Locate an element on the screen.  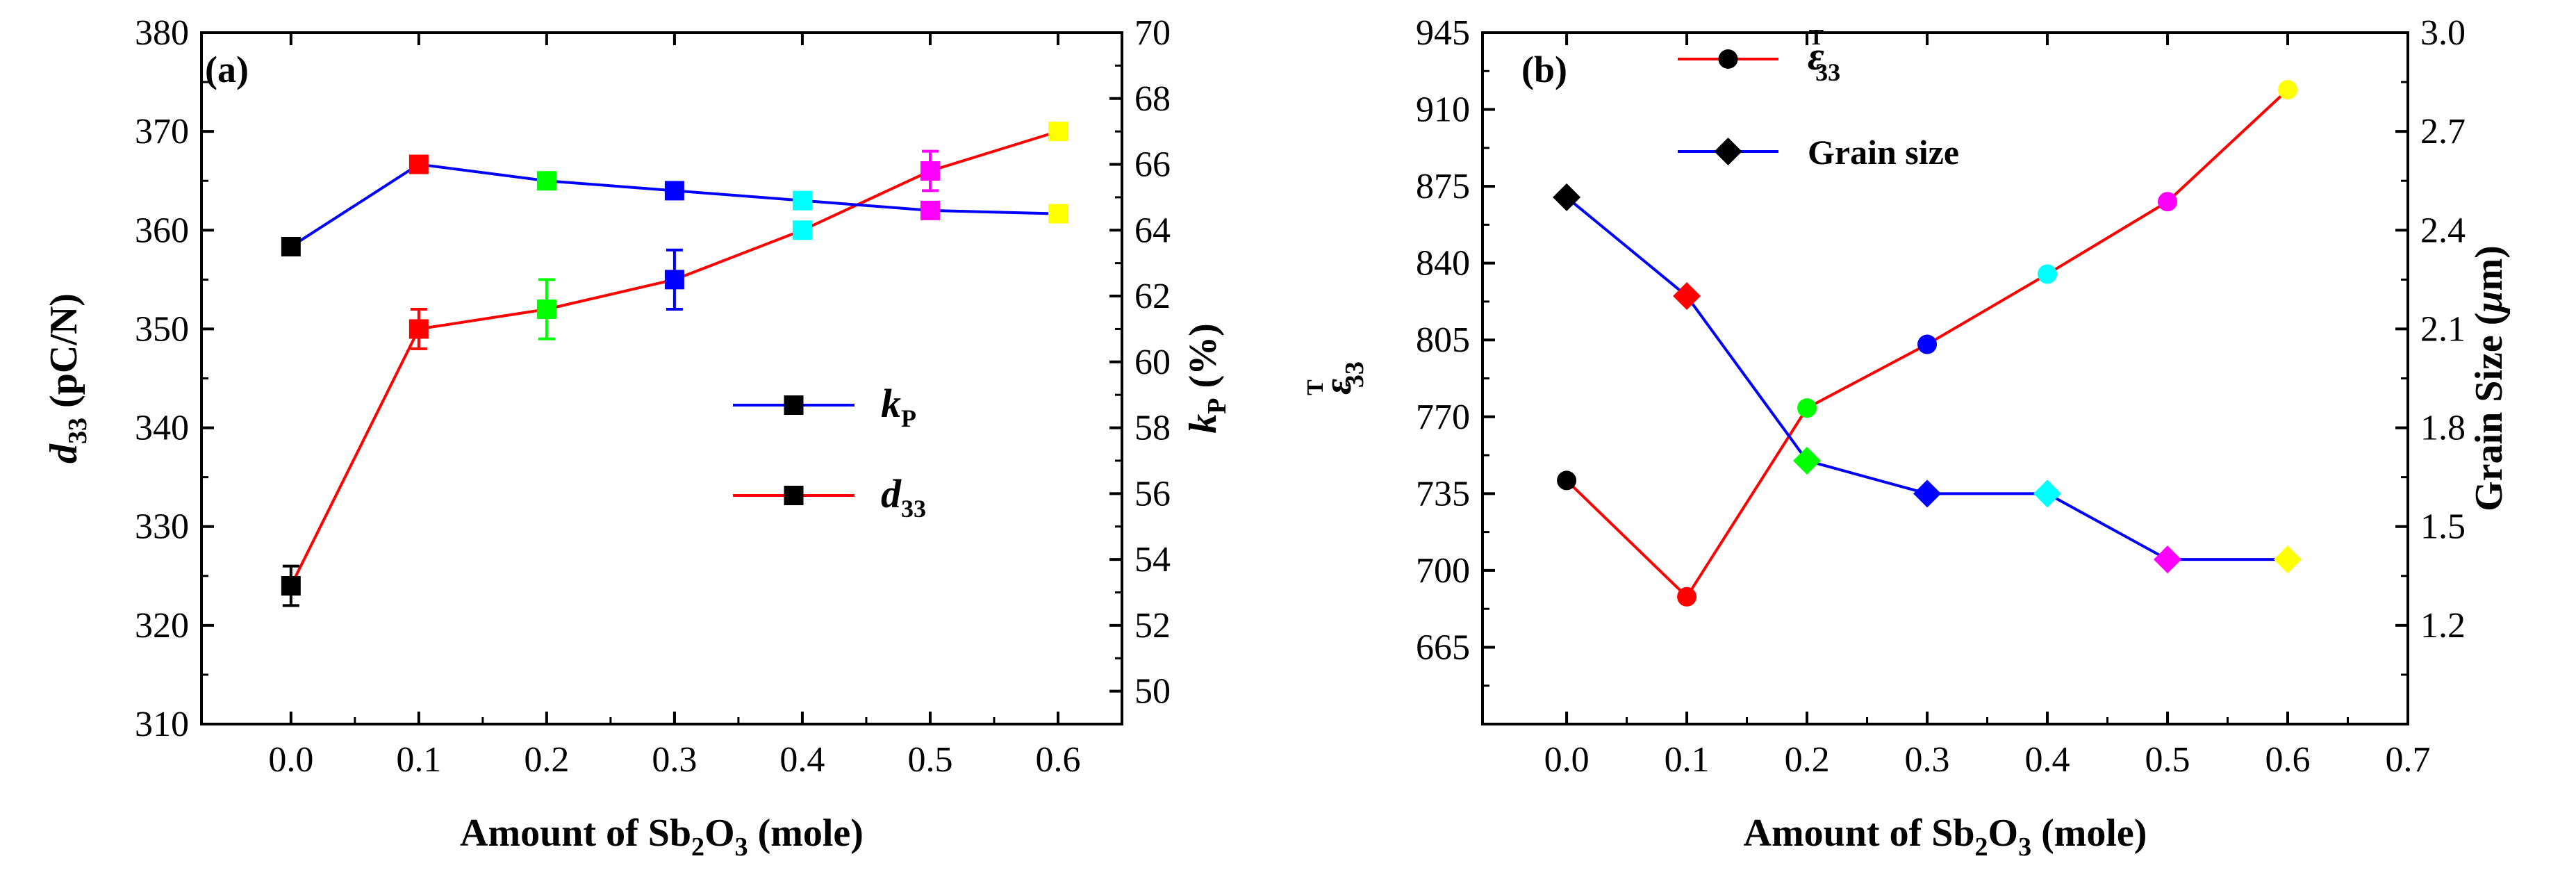
y-right-tick-label: 2.4 is located at coordinates (2443, 231).